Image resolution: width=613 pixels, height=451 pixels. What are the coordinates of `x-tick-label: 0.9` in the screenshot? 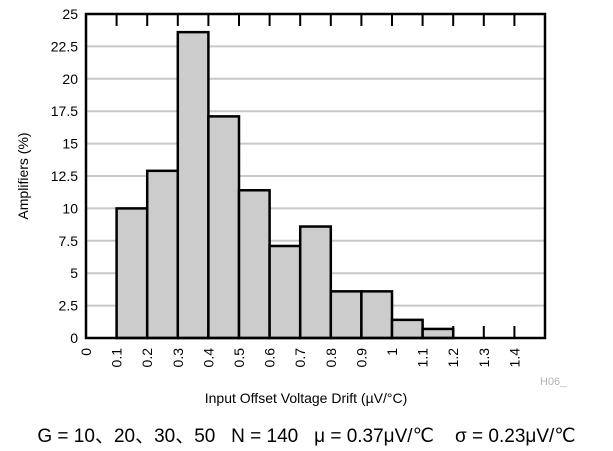 It's located at (361, 358).